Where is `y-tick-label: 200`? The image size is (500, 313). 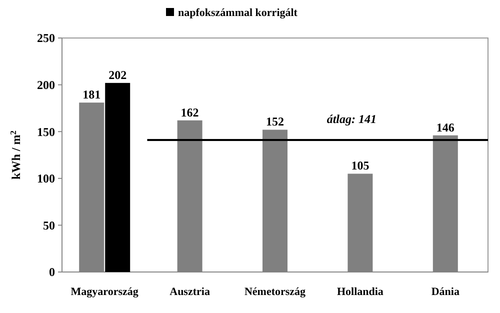 y-tick-label: 200 is located at coordinates (46, 85).